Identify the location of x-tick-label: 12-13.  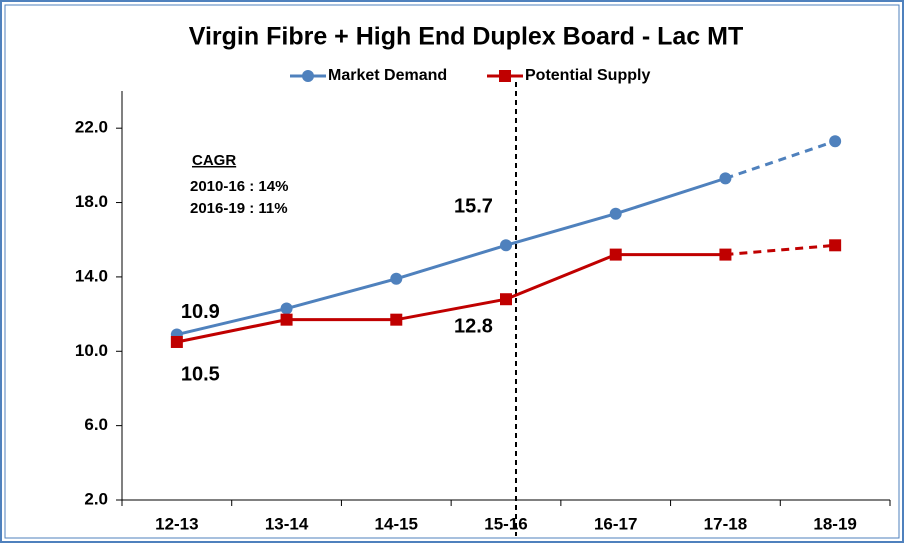
(176, 523).